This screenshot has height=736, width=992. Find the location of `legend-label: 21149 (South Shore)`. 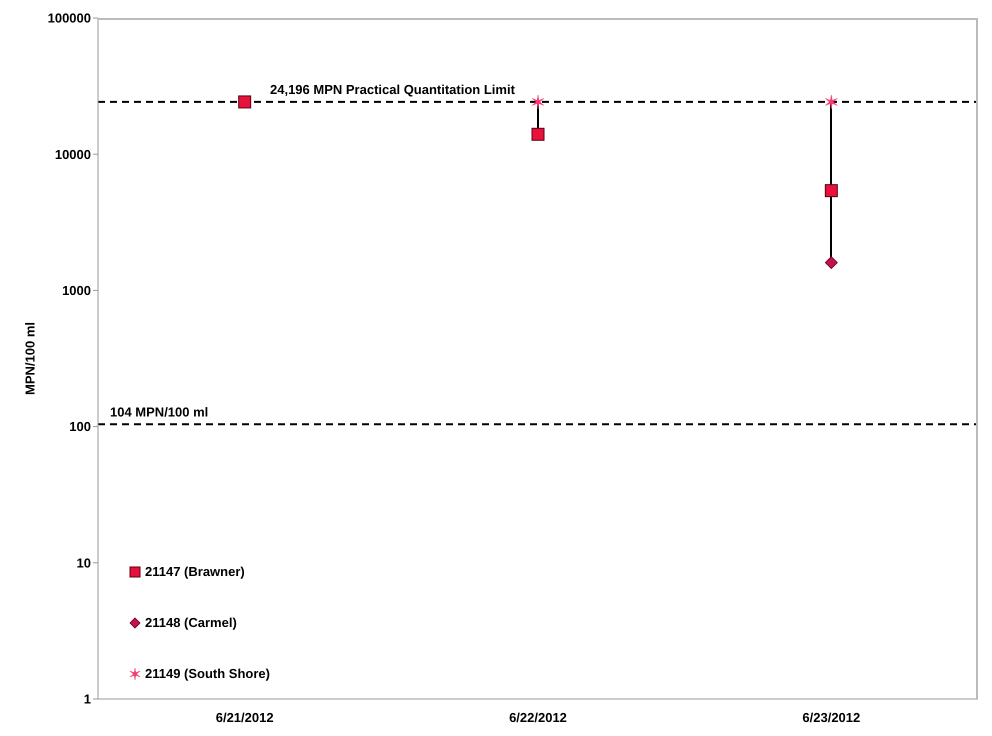

legend-label: 21149 (South Shore) is located at coordinates (207, 673).